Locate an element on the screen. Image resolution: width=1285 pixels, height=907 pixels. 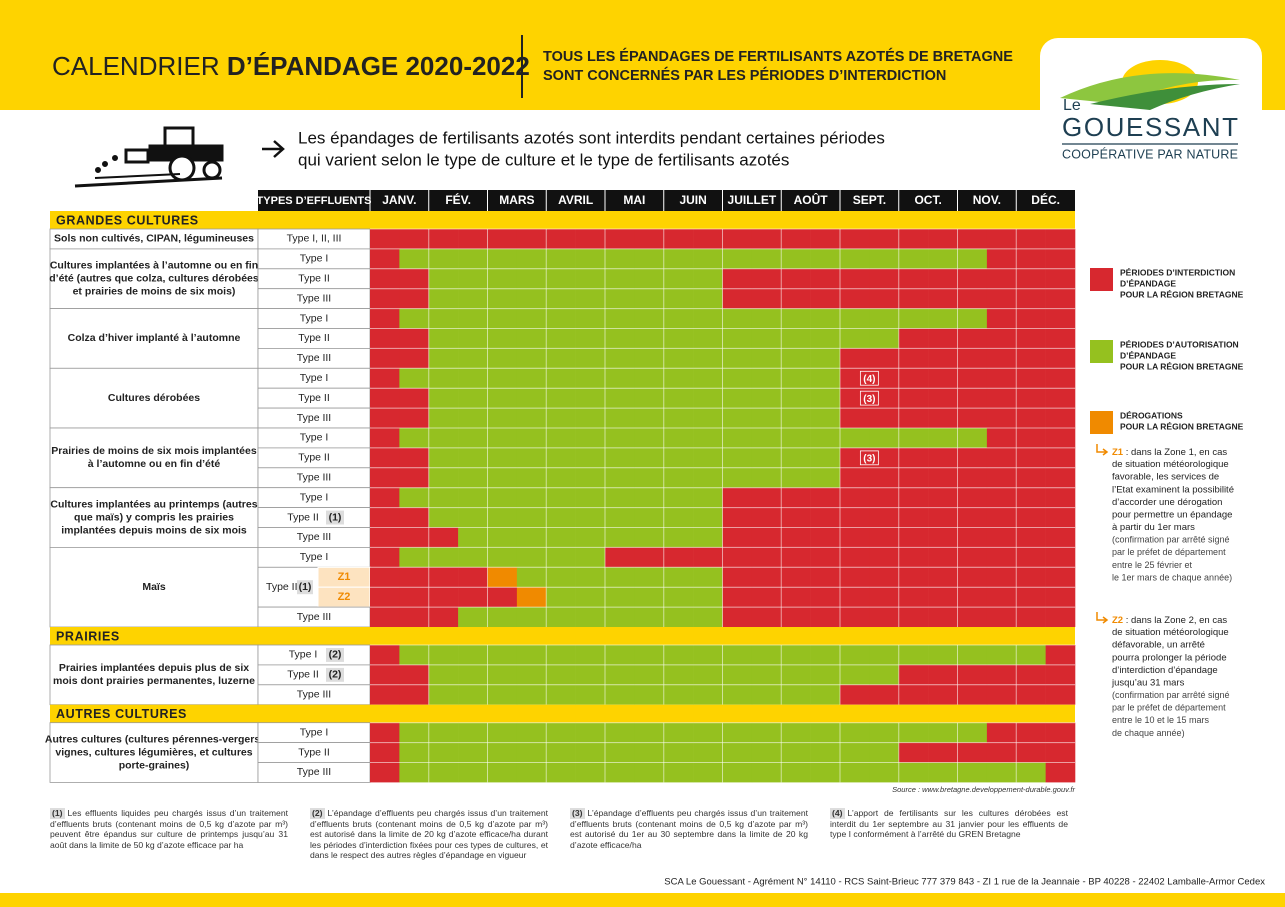
group-cell is located at coordinates (154, 278).